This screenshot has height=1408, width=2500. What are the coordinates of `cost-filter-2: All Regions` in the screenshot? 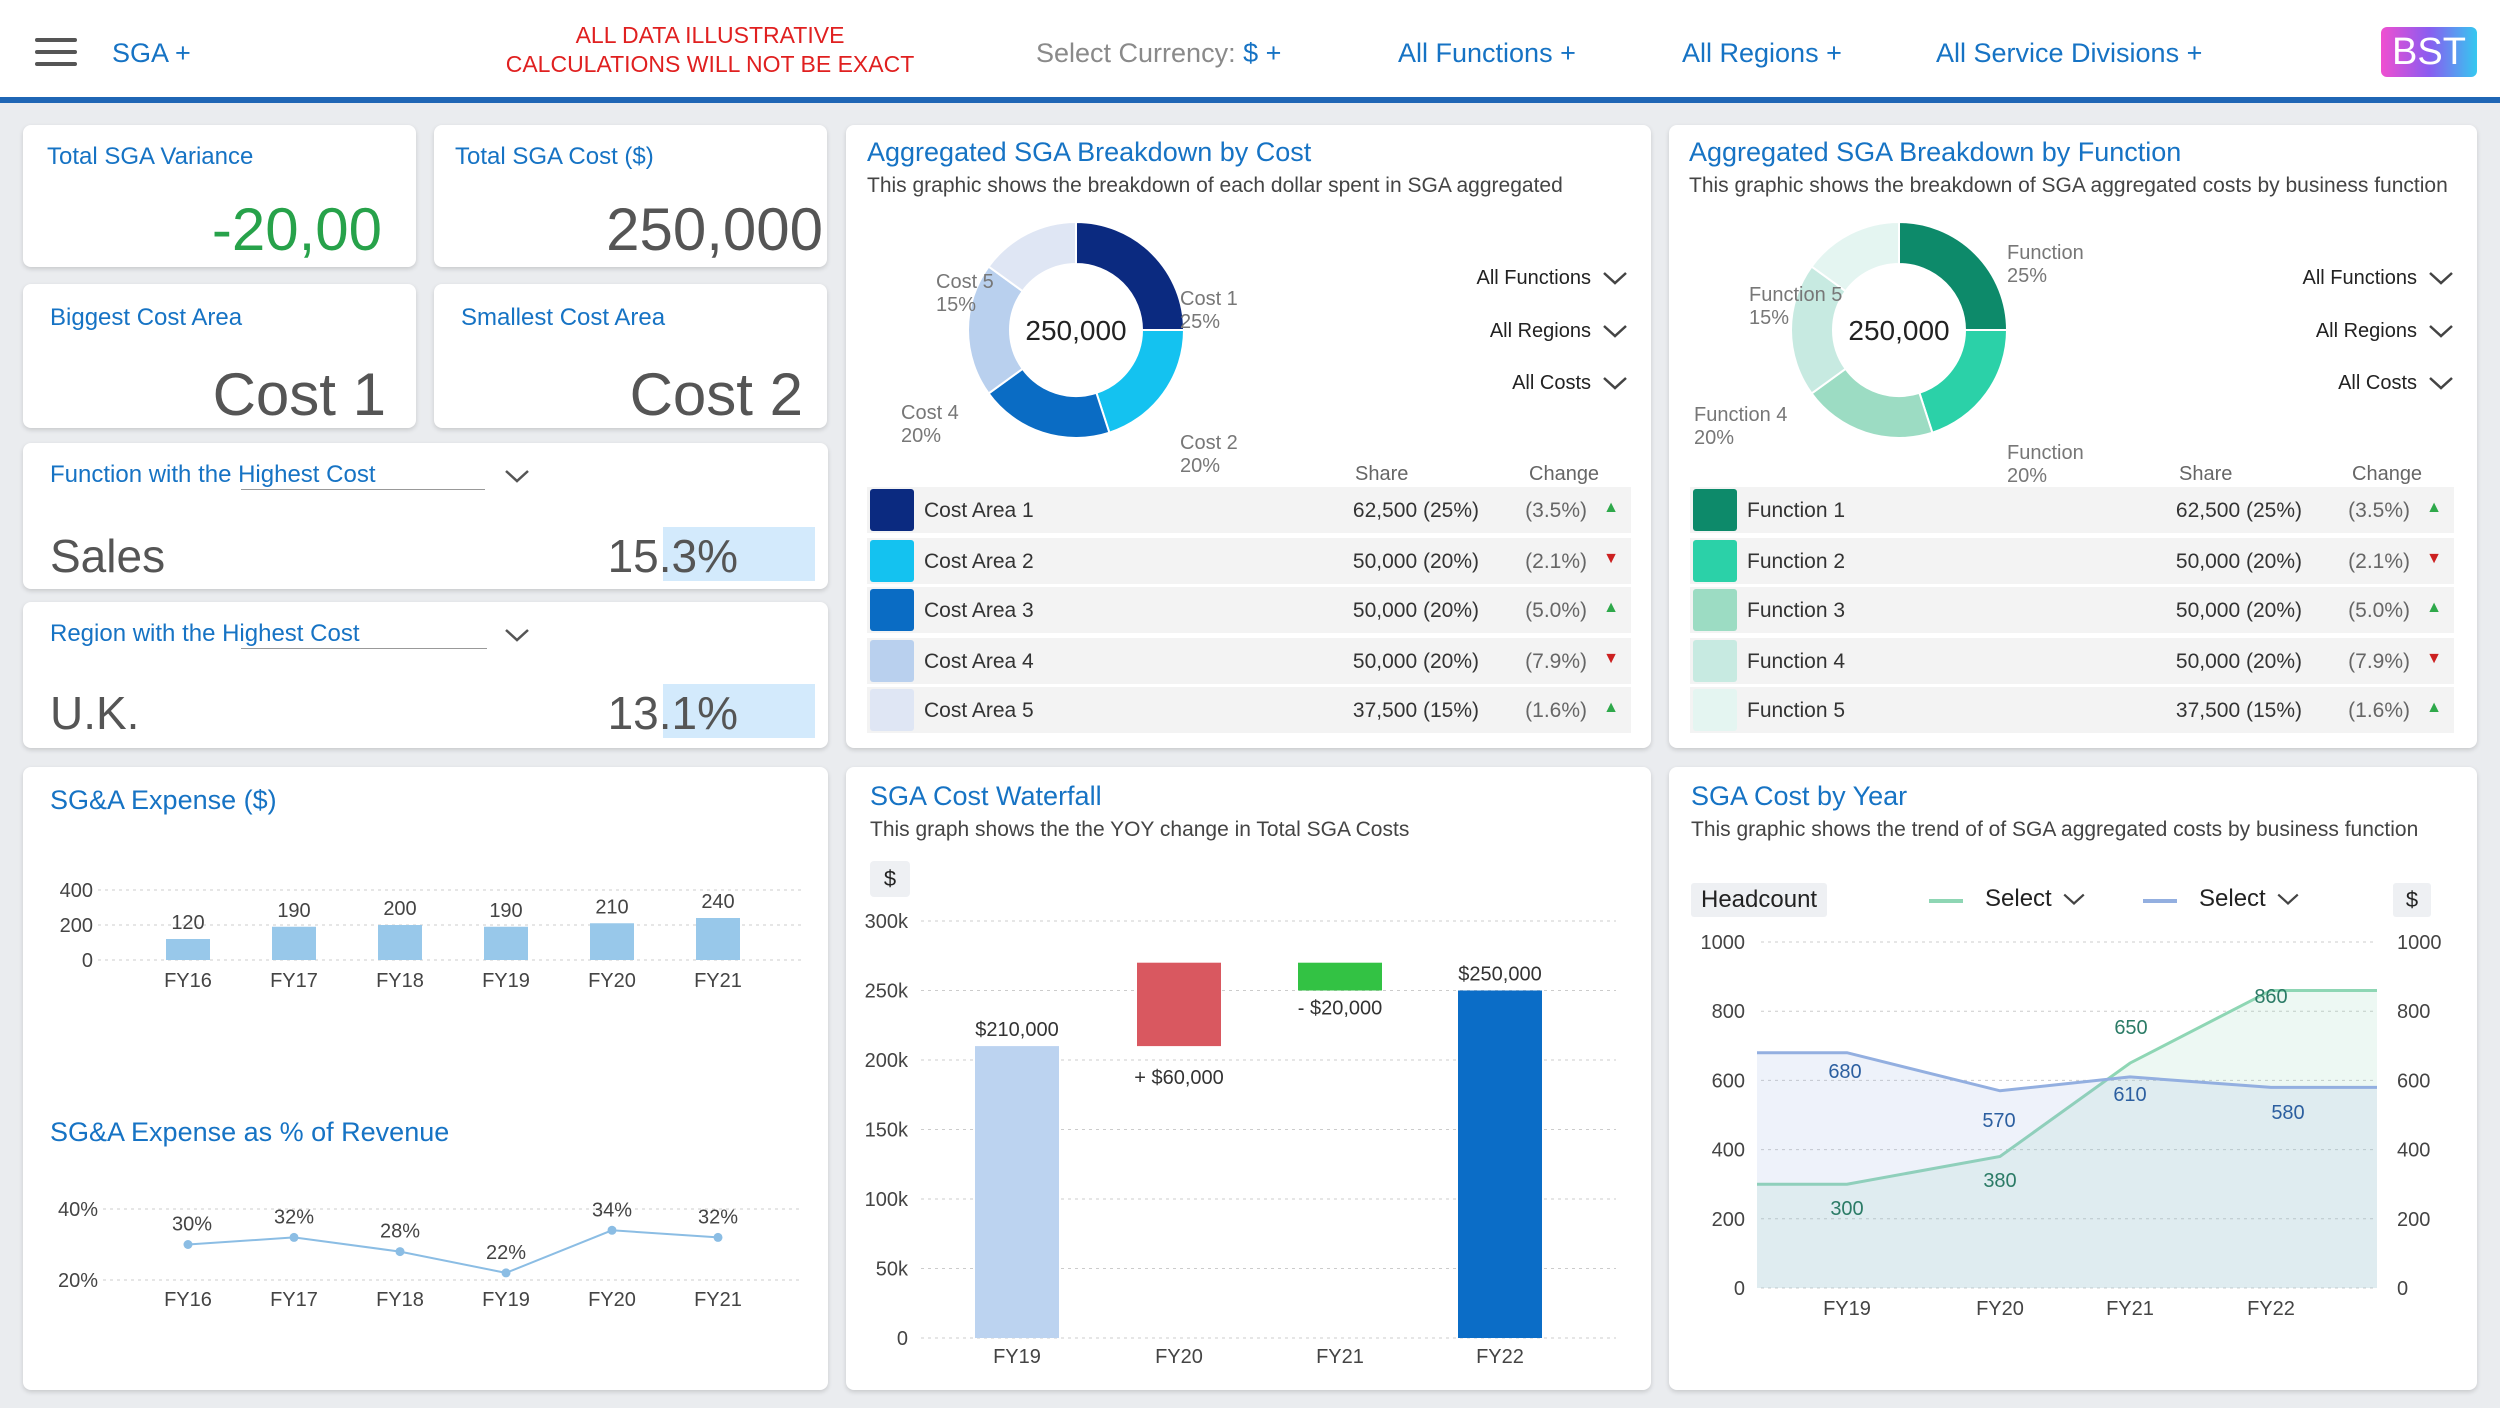 It's located at (1471, 332).